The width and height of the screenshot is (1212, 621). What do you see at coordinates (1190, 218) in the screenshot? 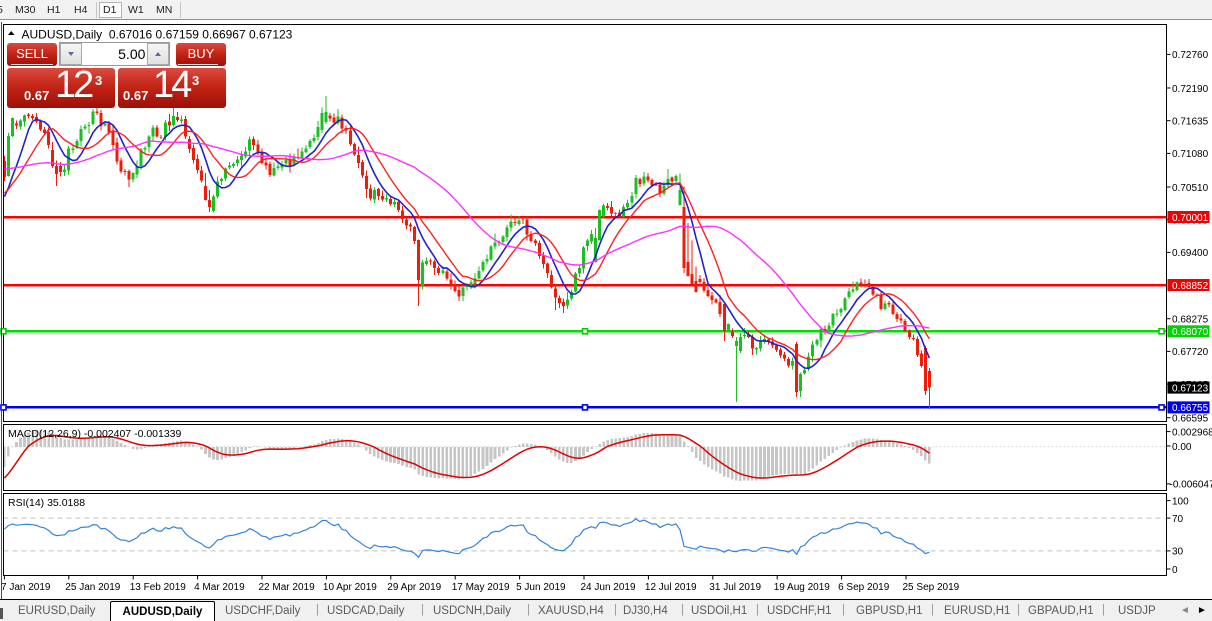
I see `svg-text: 0.70001` at bounding box center [1190, 218].